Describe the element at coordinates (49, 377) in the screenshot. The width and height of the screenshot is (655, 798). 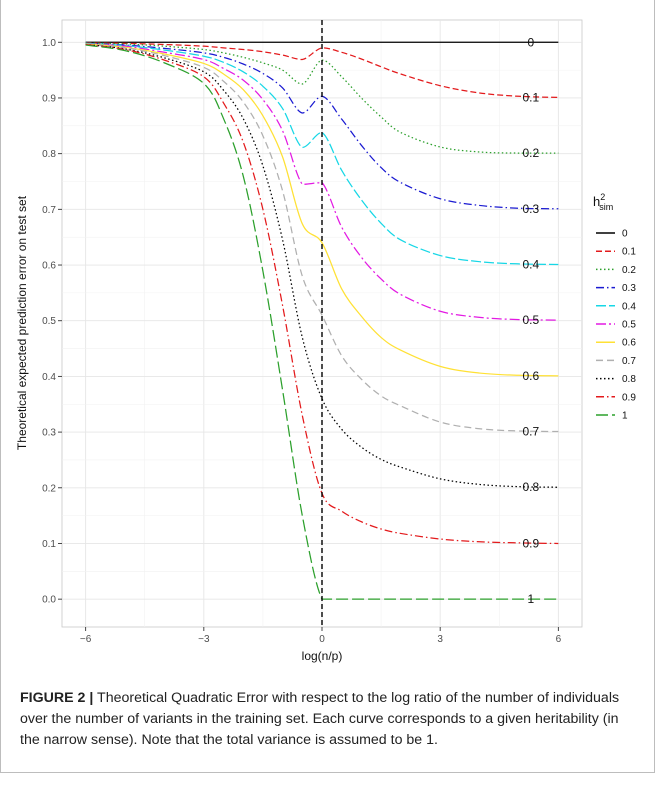
I see `y-tick-label: 0.4` at that location.